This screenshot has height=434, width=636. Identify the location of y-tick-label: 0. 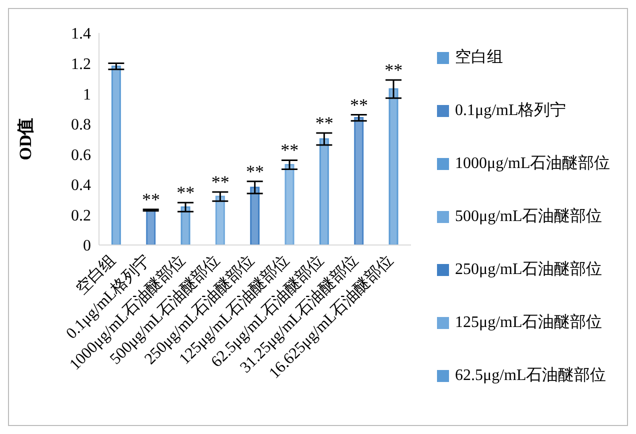
(87, 246).